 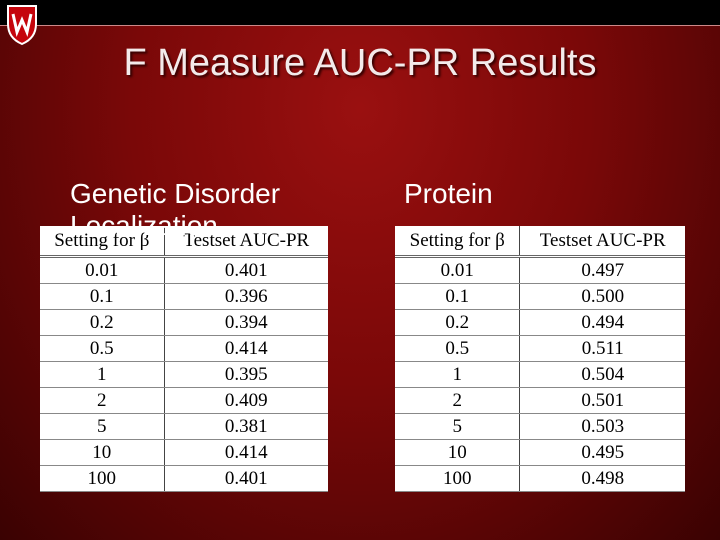 What do you see at coordinates (602, 426) in the screenshot?
I see `table-cell: 0.503` at bounding box center [602, 426].